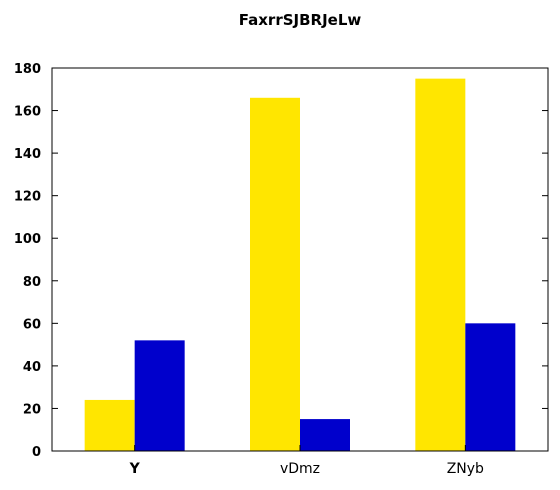  Describe the element at coordinates (32, 282) in the screenshot. I see `y-tick-label: 80` at that location.